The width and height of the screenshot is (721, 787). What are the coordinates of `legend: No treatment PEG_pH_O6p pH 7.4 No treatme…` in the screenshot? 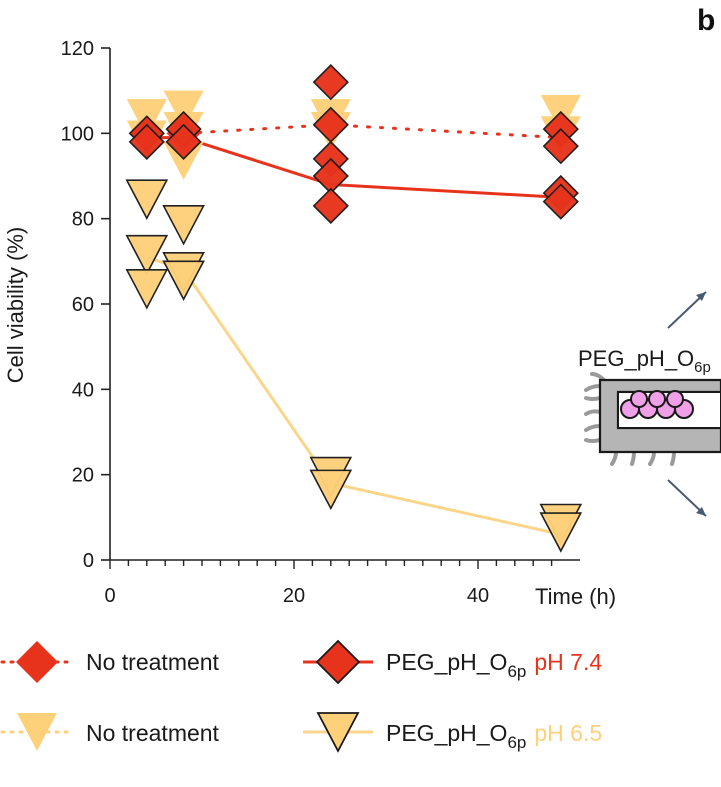 It's located at (301, 696).